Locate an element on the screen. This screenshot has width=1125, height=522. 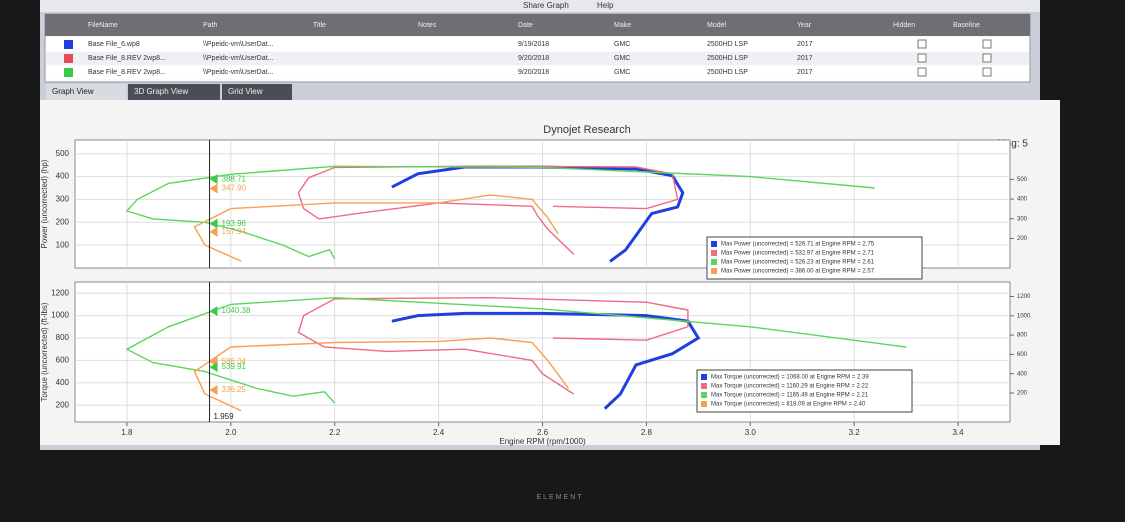
y-tick-label: 300 is located at coordinates (63, 199).